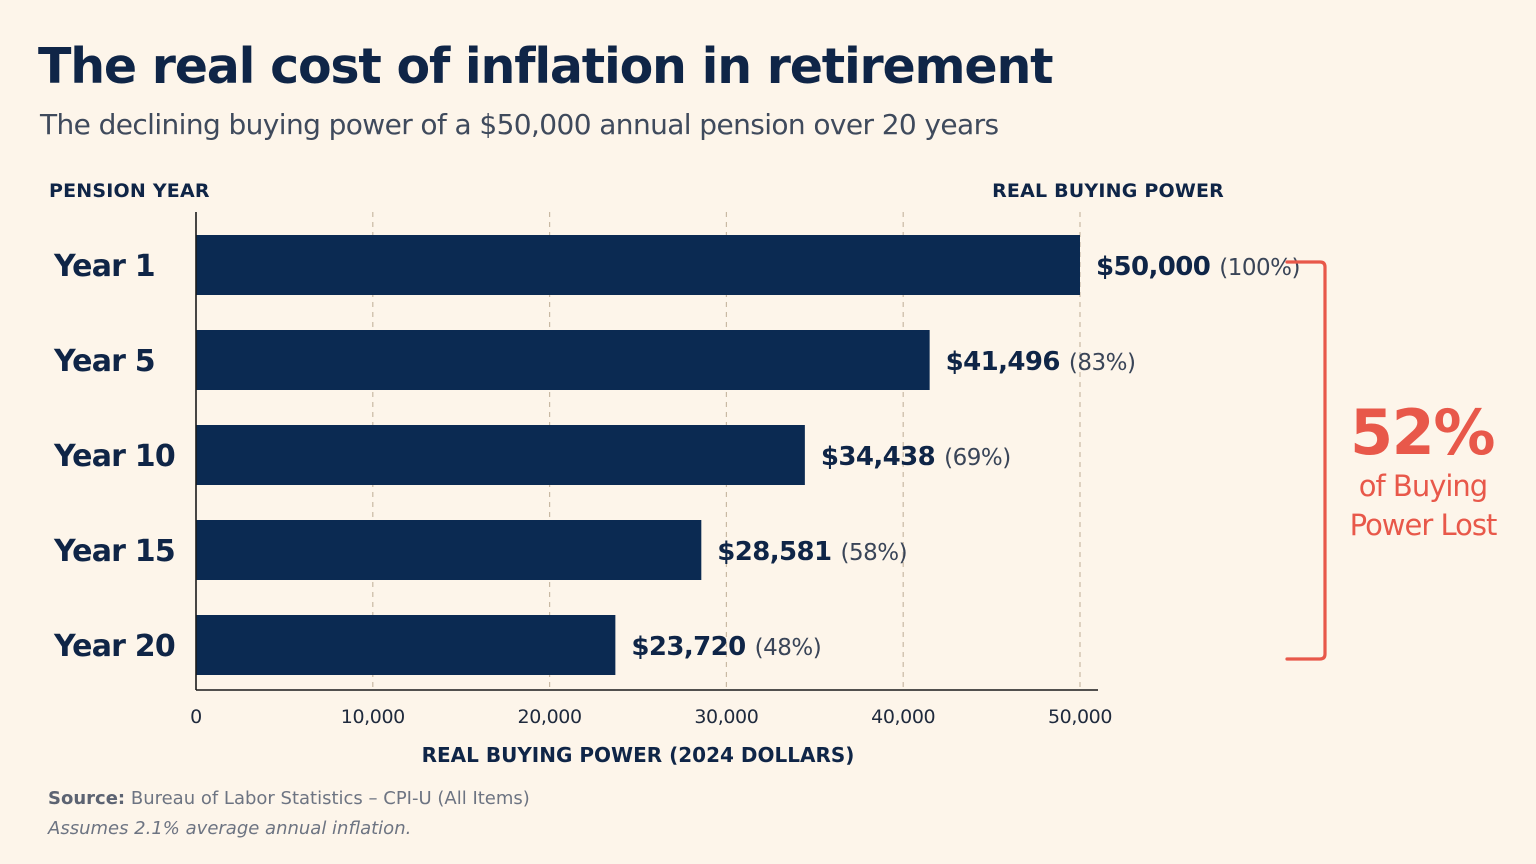 The width and height of the screenshot is (1536, 864). What do you see at coordinates (977, 458) in the screenshot?
I see `value-percent: (69%)` at bounding box center [977, 458].